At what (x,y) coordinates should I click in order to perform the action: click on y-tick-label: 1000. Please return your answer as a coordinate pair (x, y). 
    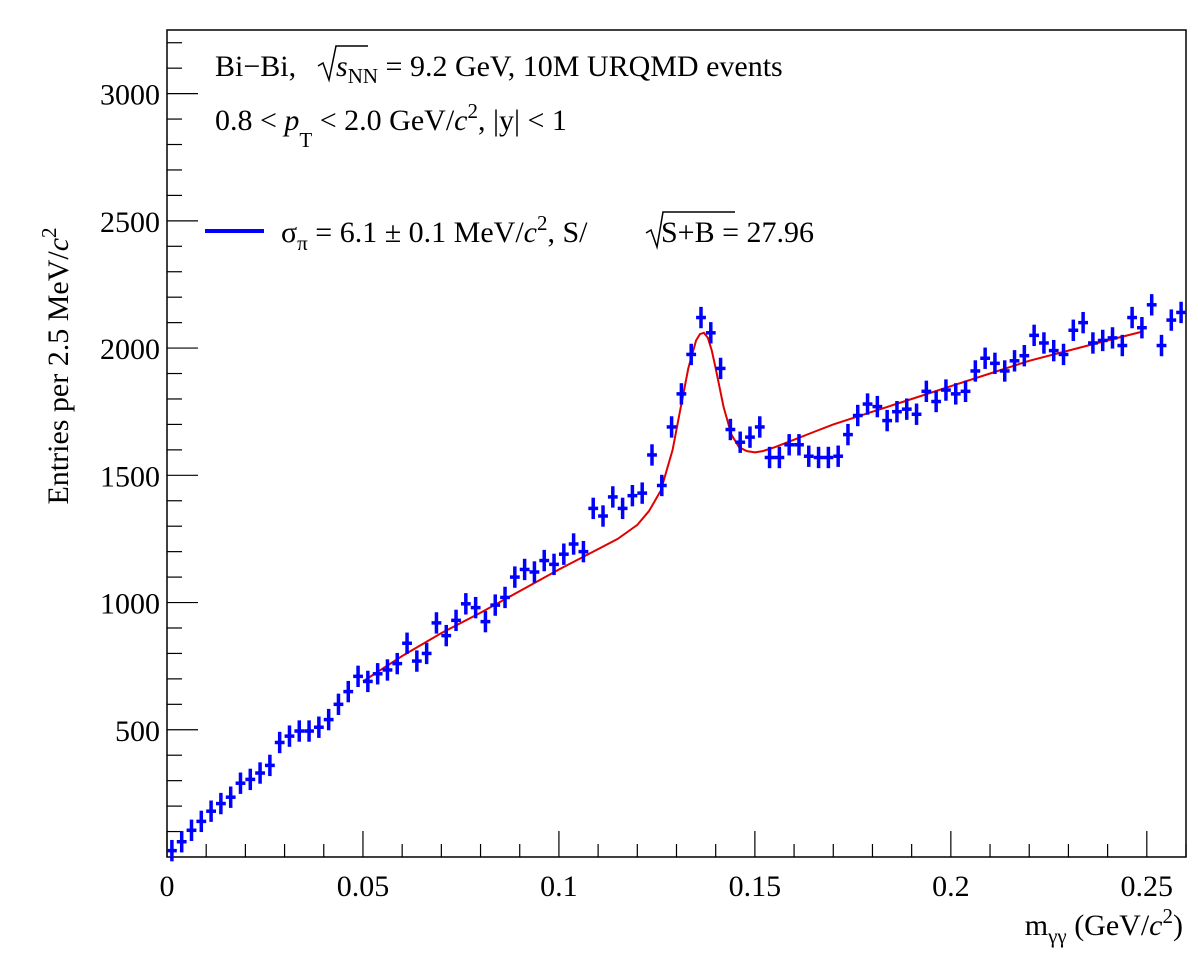
    Looking at the image, I should click on (130, 604).